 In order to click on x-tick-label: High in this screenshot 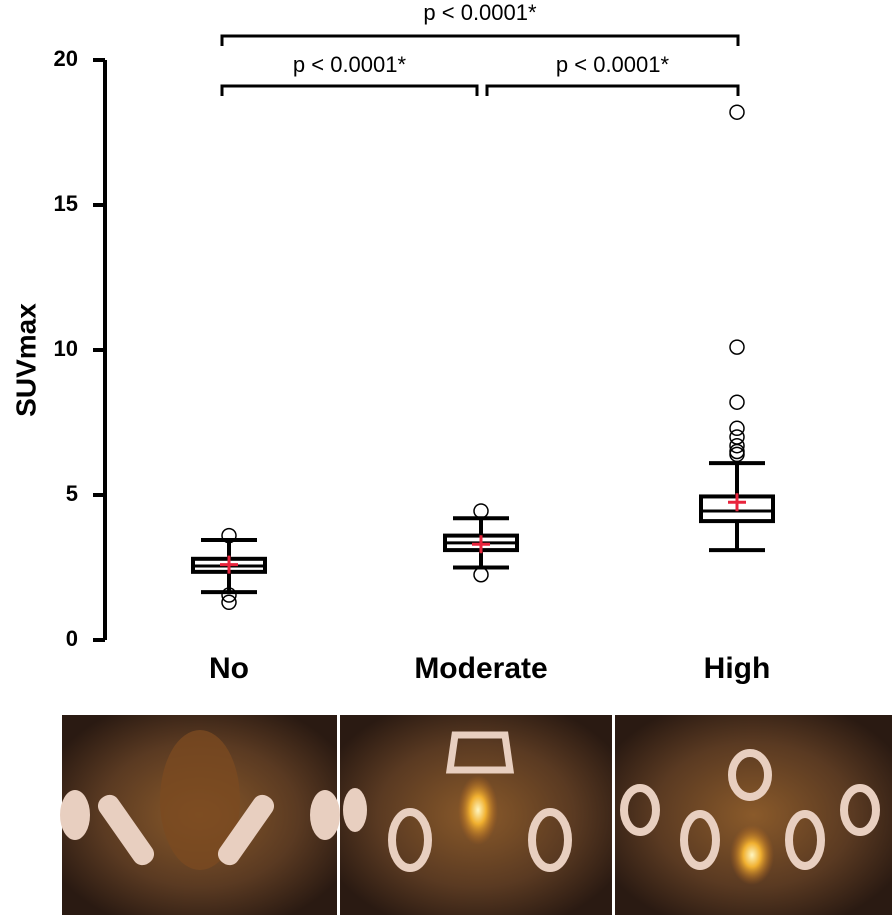, I will do `click(737, 668)`.